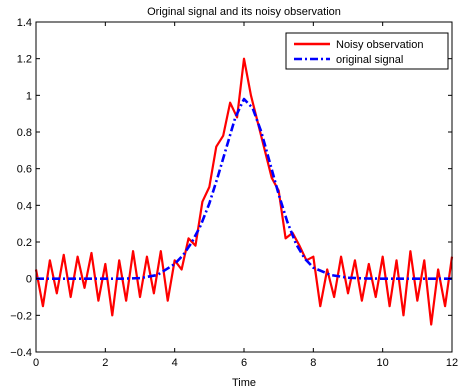 The width and height of the screenshot is (458, 392). Describe the element at coordinates (452, 363) in the screenshot. I see `x-tick-label: 12` at that location.